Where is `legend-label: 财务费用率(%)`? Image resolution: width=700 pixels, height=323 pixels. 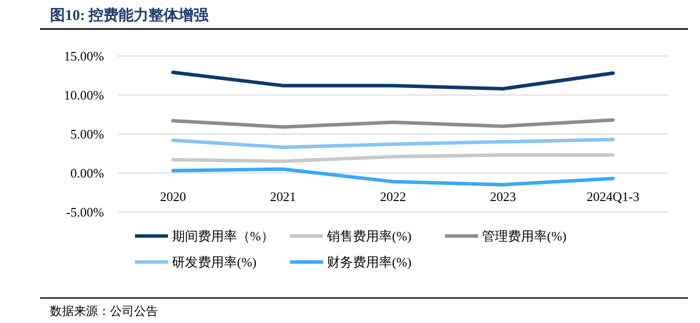 legend-label: 财务费用率(%) is located at coordinates (369, 262).